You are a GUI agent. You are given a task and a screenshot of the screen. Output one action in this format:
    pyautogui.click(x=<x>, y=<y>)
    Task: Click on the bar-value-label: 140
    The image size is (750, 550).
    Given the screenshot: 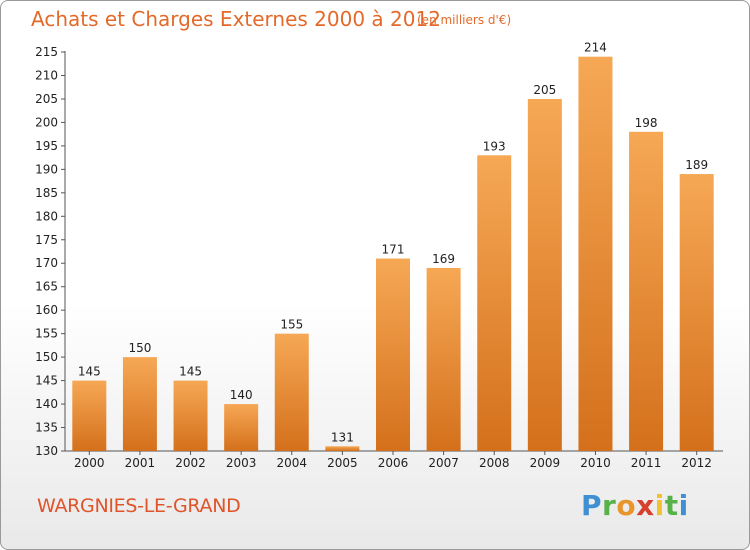 What is the action you would take?
    pyautogui.click(x=241, y=395)
    